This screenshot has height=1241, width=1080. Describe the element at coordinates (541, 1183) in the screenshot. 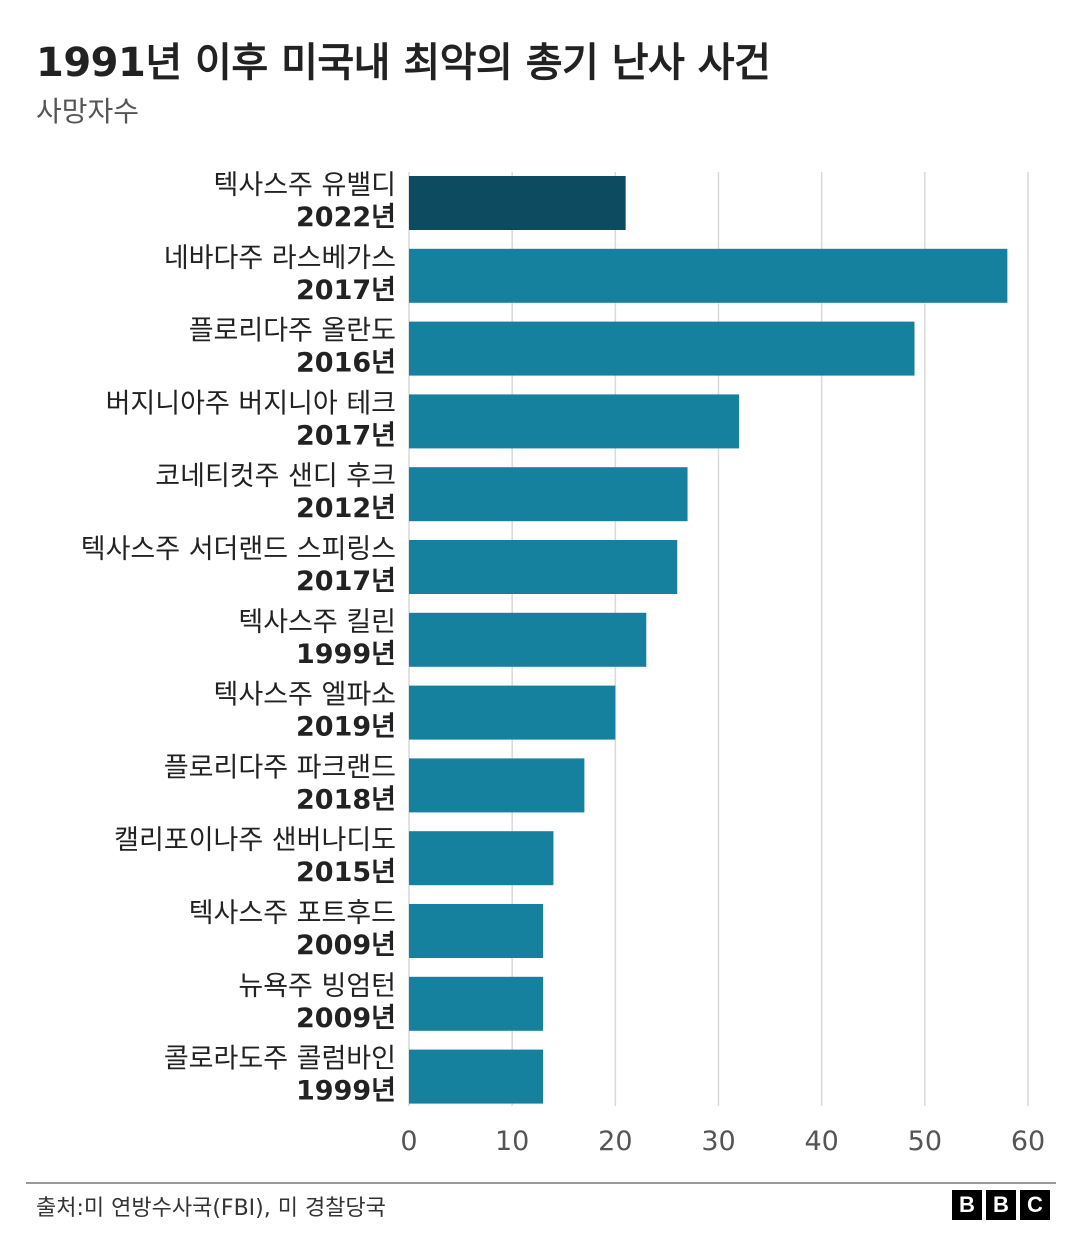

I see `footer-divider` at that location.